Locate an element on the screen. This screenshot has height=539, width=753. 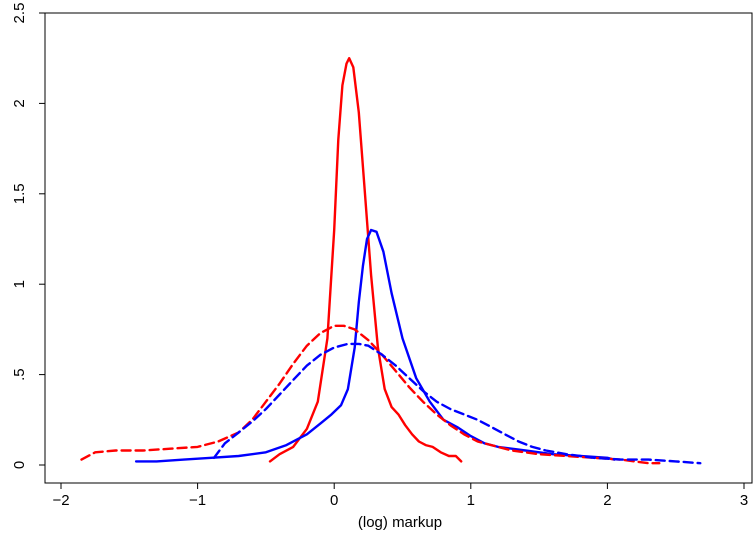
series-line-blue-dashed is located at coordinates (457, 403).